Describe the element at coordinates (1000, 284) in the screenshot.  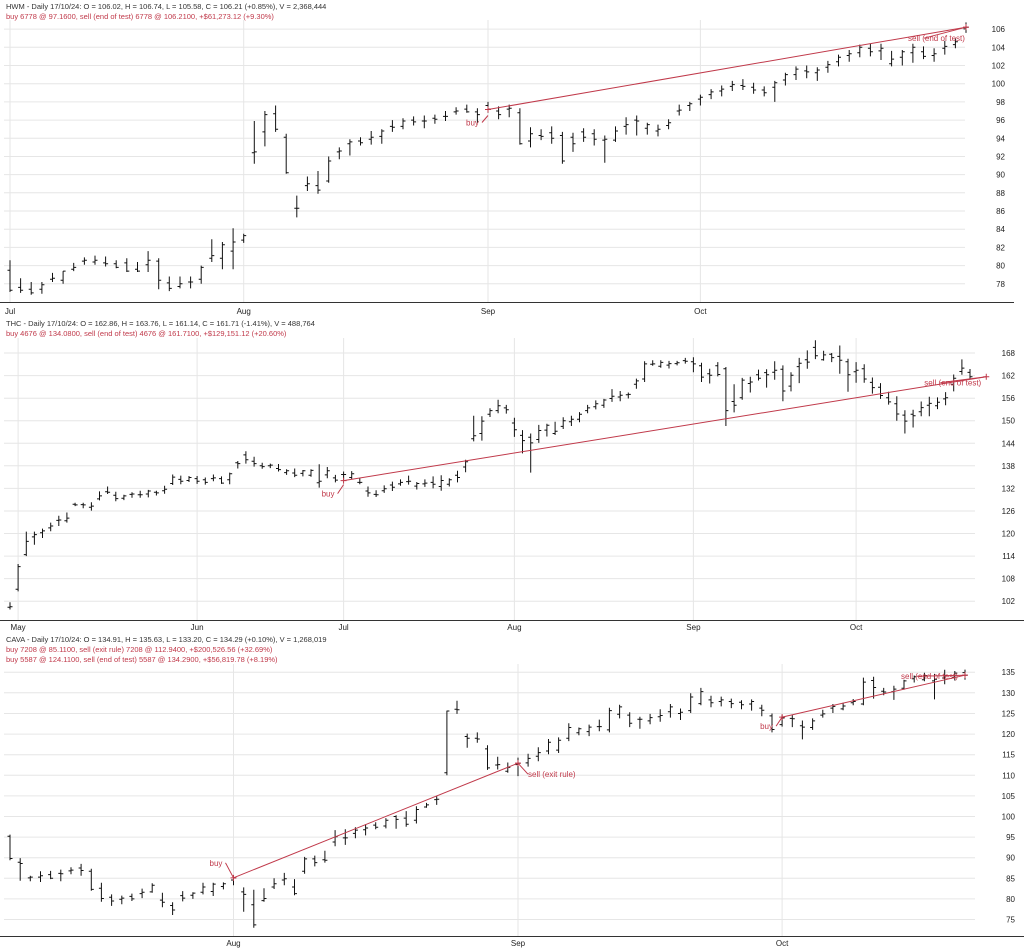
I see `hwm-y-tick-label: 78` at that location.